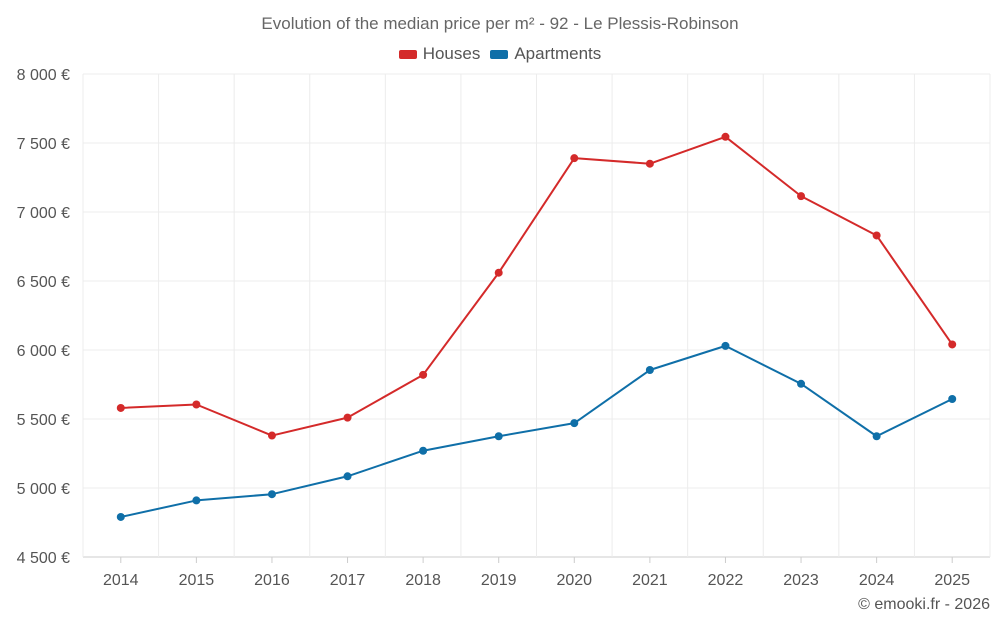 The image size is (1000, 625). I want to click on legend-swatch-apartments, so click(499, 54).